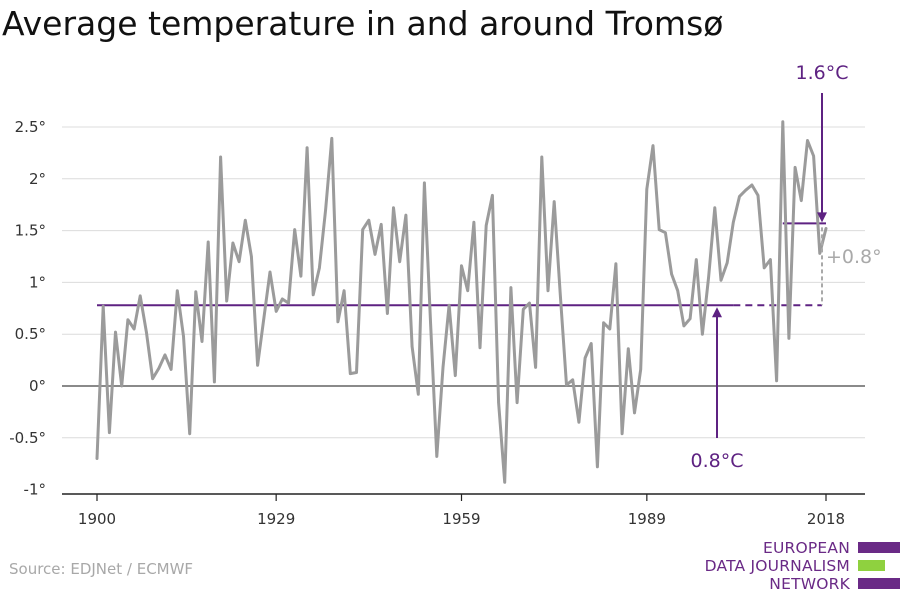  Describe the element at coordinates (363, 23) in the screenshot. I see `chart-title: Average temperature in and around Tromsø` at that location.